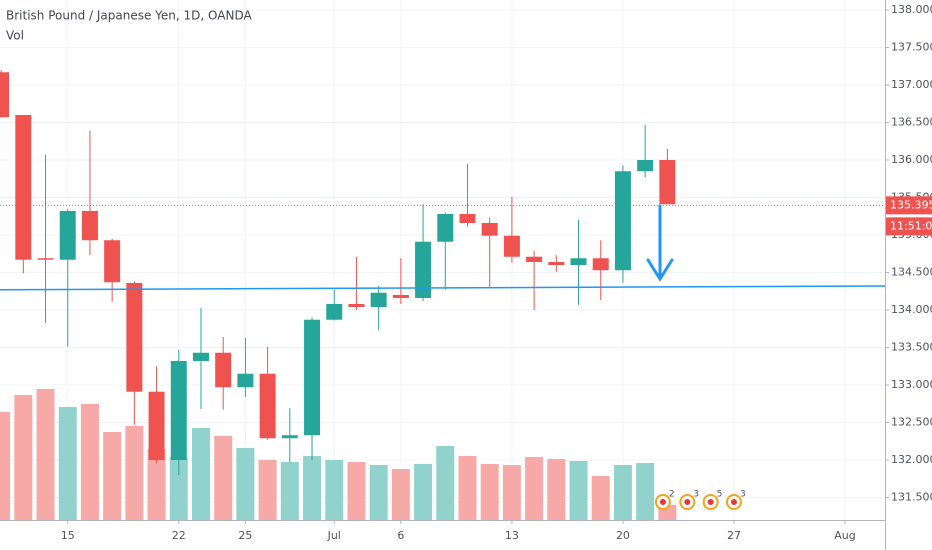 The image size is (932, 550). I want to click on countdown-label: 11:51:06, so click(911, 225).